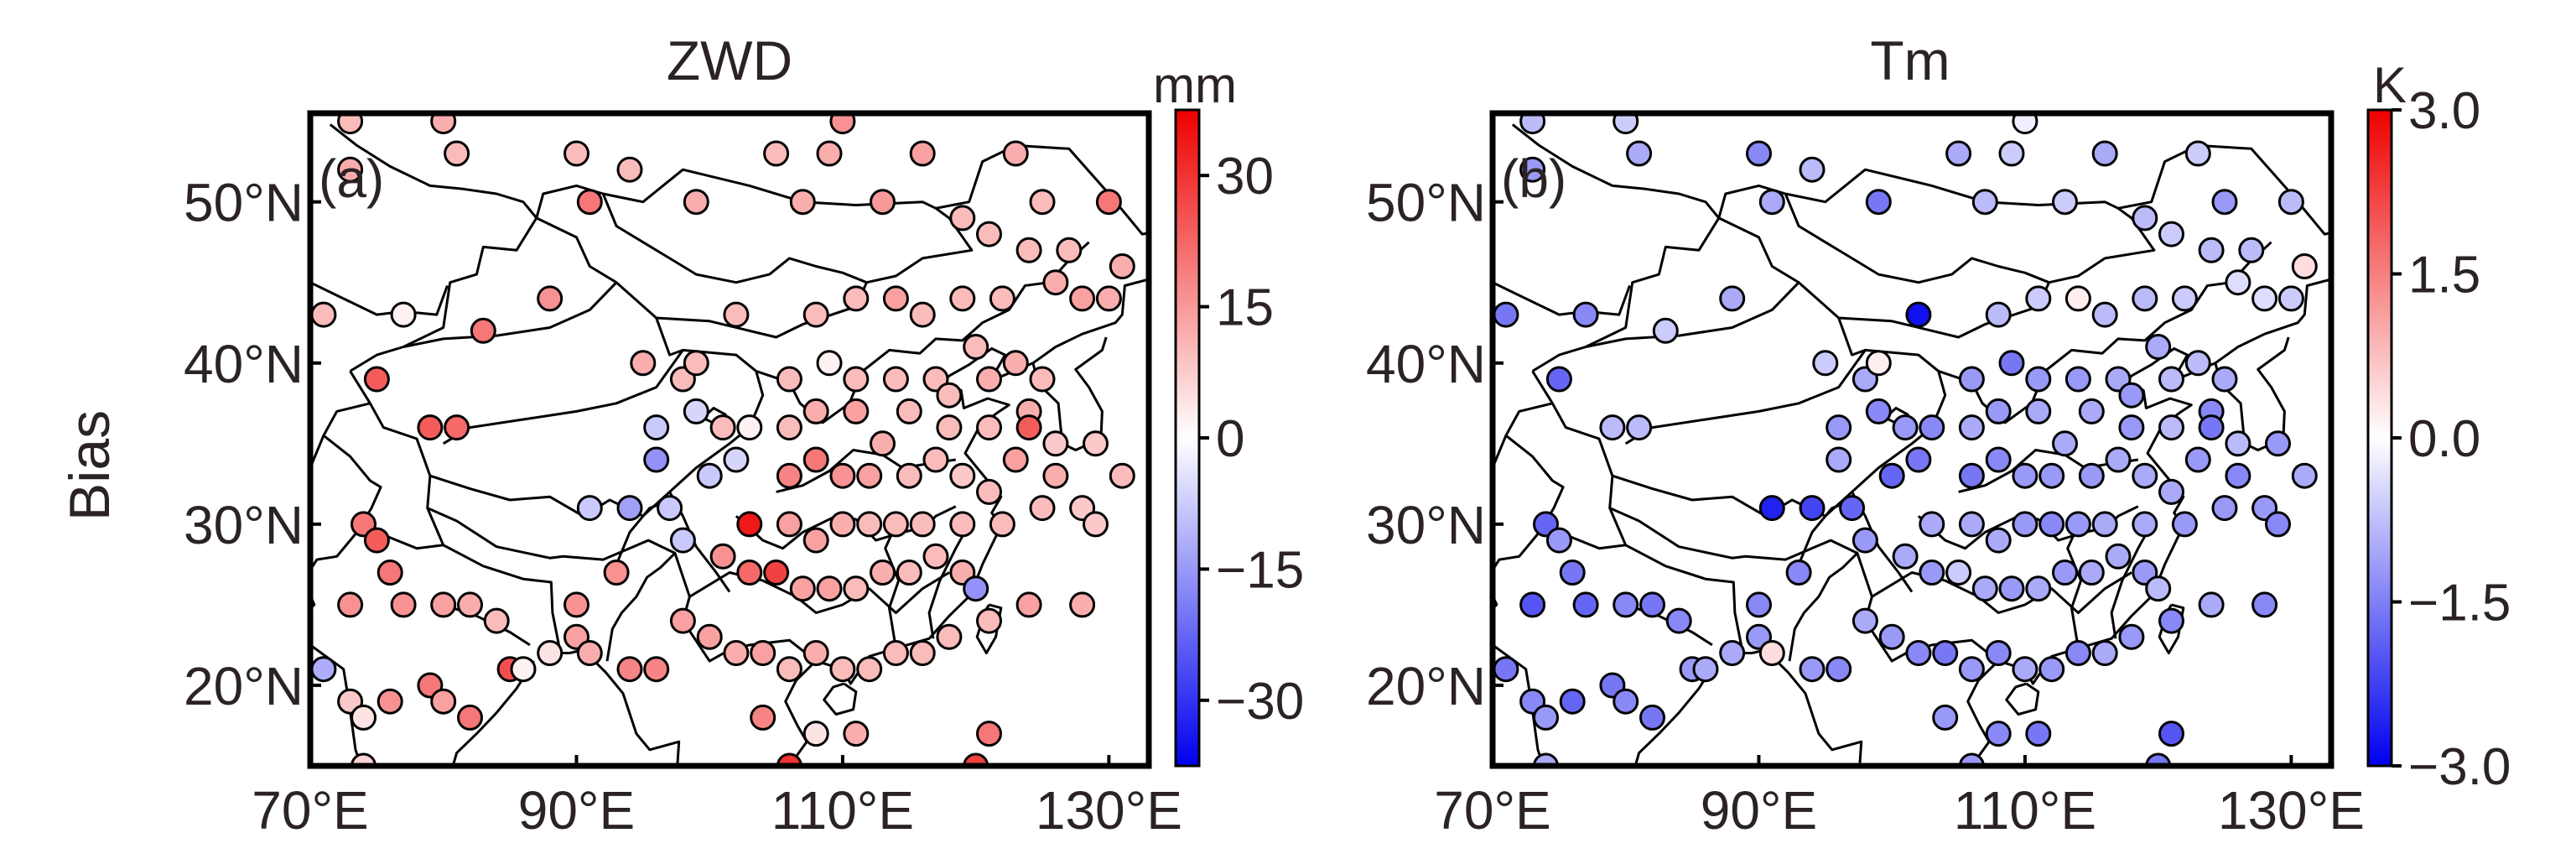 The height and width of the screenshot is (859, 2576). What do you see at coordinates (1260, 702) in the screenshot?
I see `colorbar-tick-label: −30` at bounding box center [1260, 702].